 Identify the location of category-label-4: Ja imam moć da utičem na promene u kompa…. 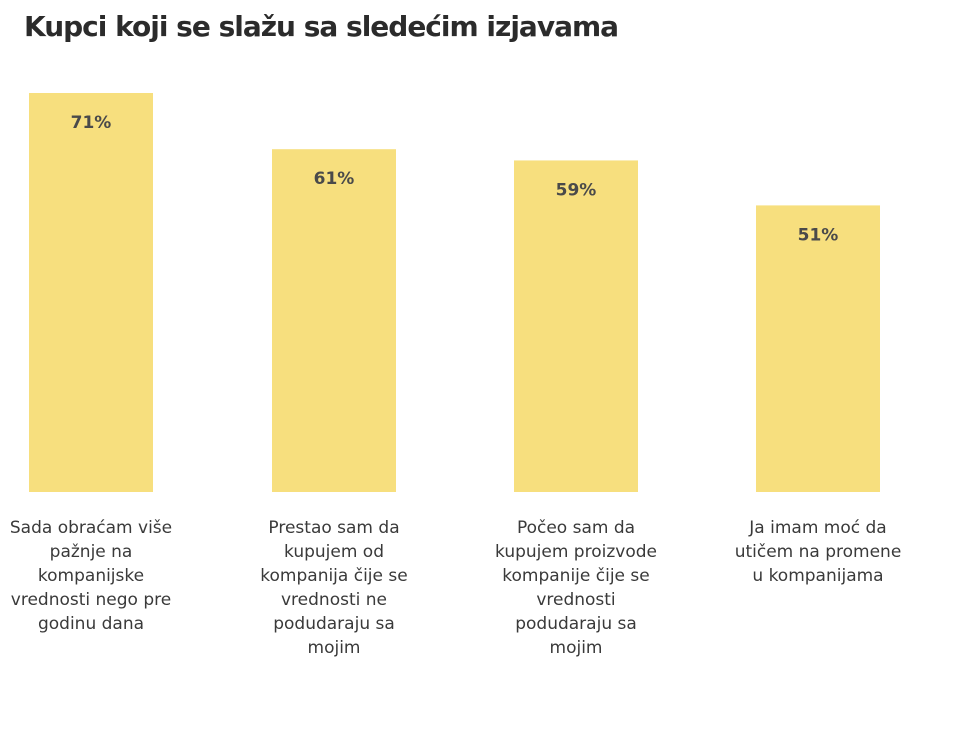
(818, 552).